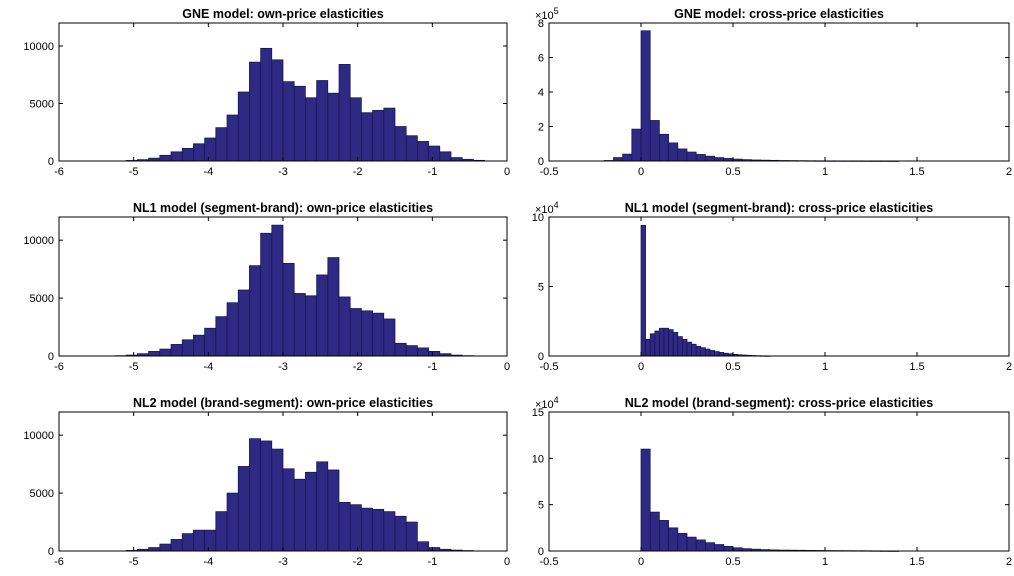  What do you see at coordinates (538, 413) in the screenshot?
I see `y-tick-label: 15` at bounding box center [538, 413].